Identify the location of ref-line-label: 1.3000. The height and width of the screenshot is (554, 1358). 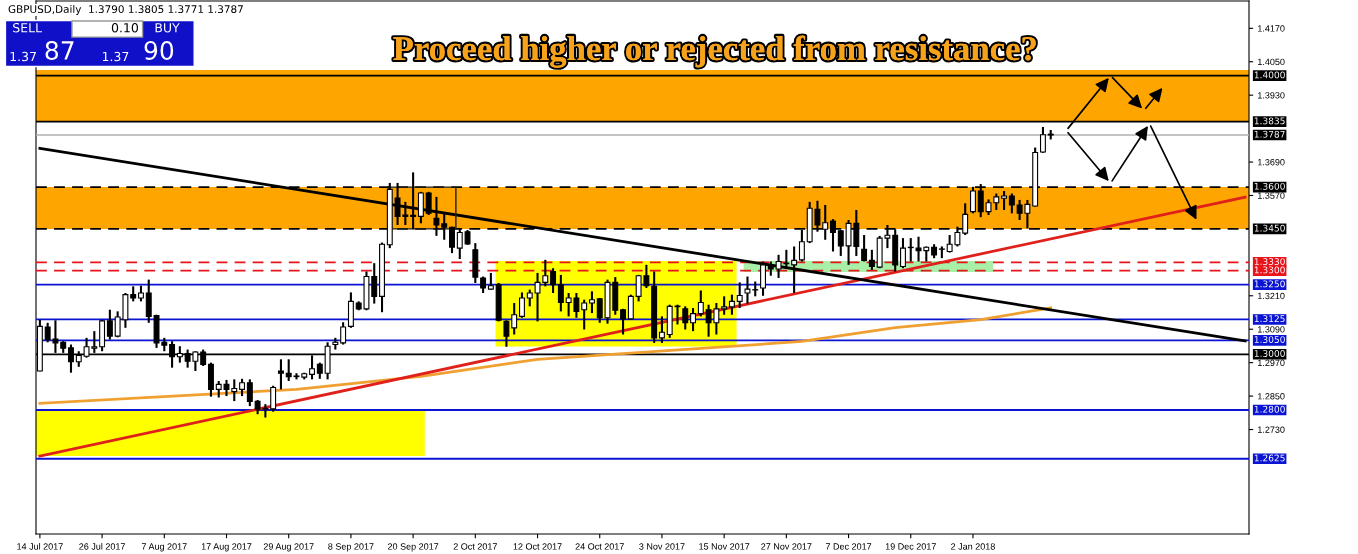
(1269, 353).